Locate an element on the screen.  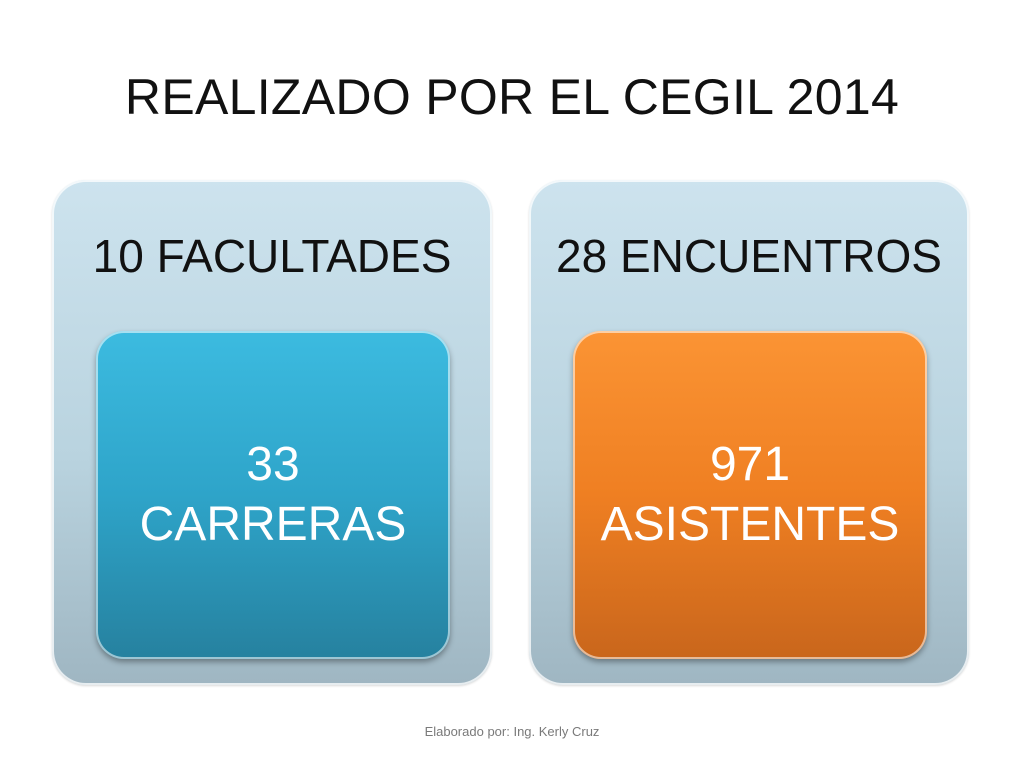
asistentes-count: 971 is located at coordinates (750, 464).